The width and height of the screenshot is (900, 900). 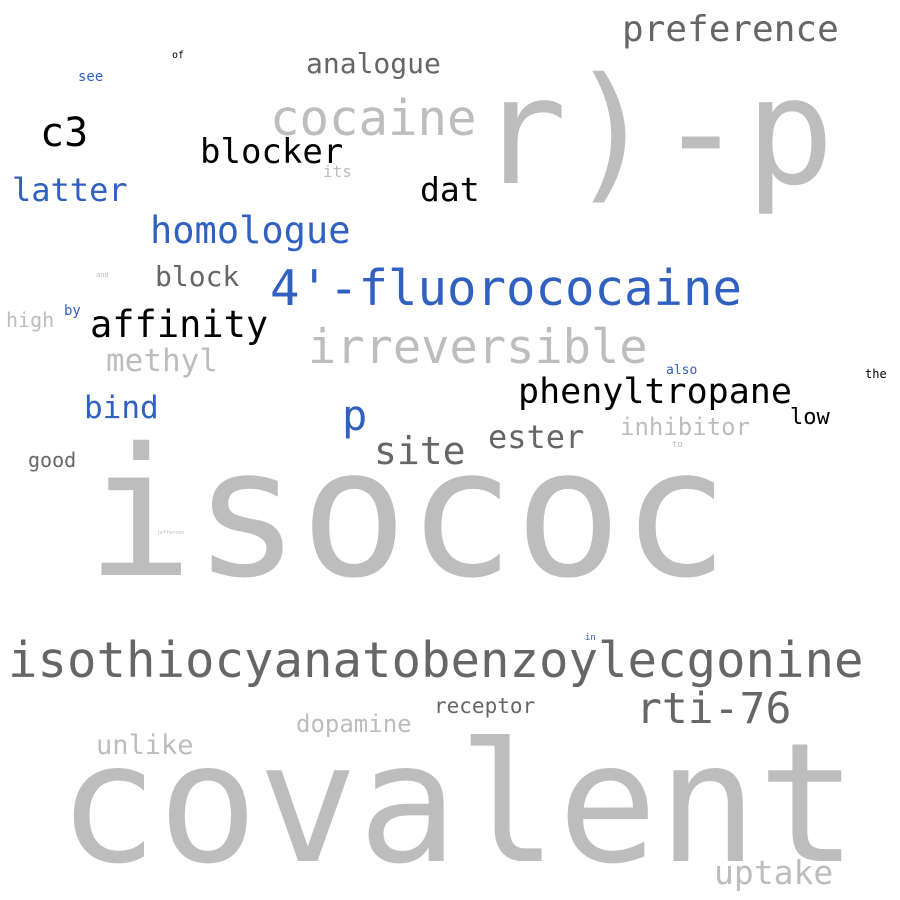 I want to click on word-affinity: affinity, so click(x=179, y=324).